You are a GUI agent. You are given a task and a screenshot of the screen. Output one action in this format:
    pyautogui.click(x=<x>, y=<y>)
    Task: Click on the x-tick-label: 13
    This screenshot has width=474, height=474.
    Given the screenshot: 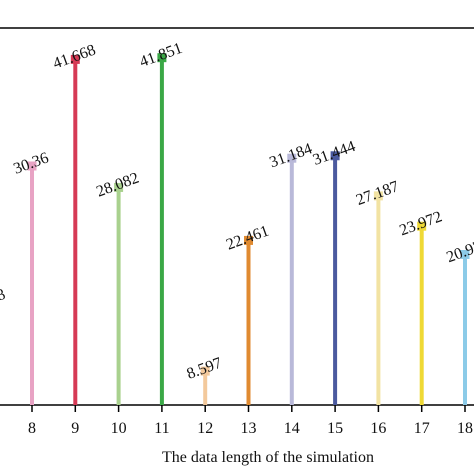 What is the action you would take?
    pyautogui.click(x=249, y=428)
    